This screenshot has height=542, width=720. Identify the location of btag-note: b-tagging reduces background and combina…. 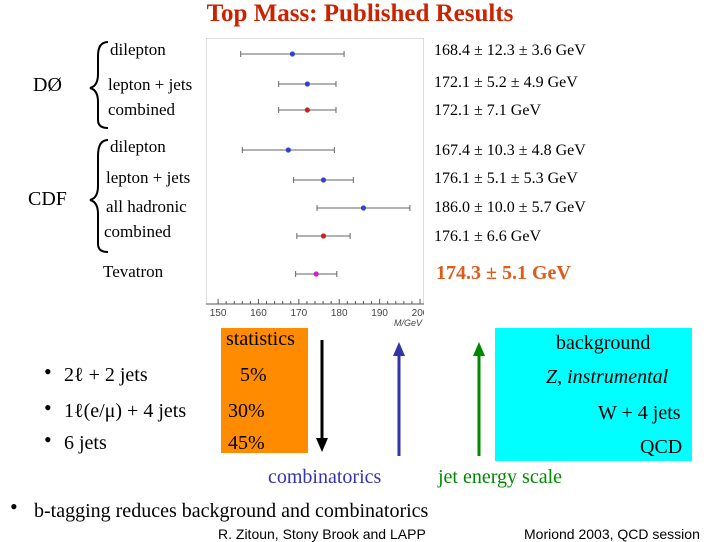
(231, 511).